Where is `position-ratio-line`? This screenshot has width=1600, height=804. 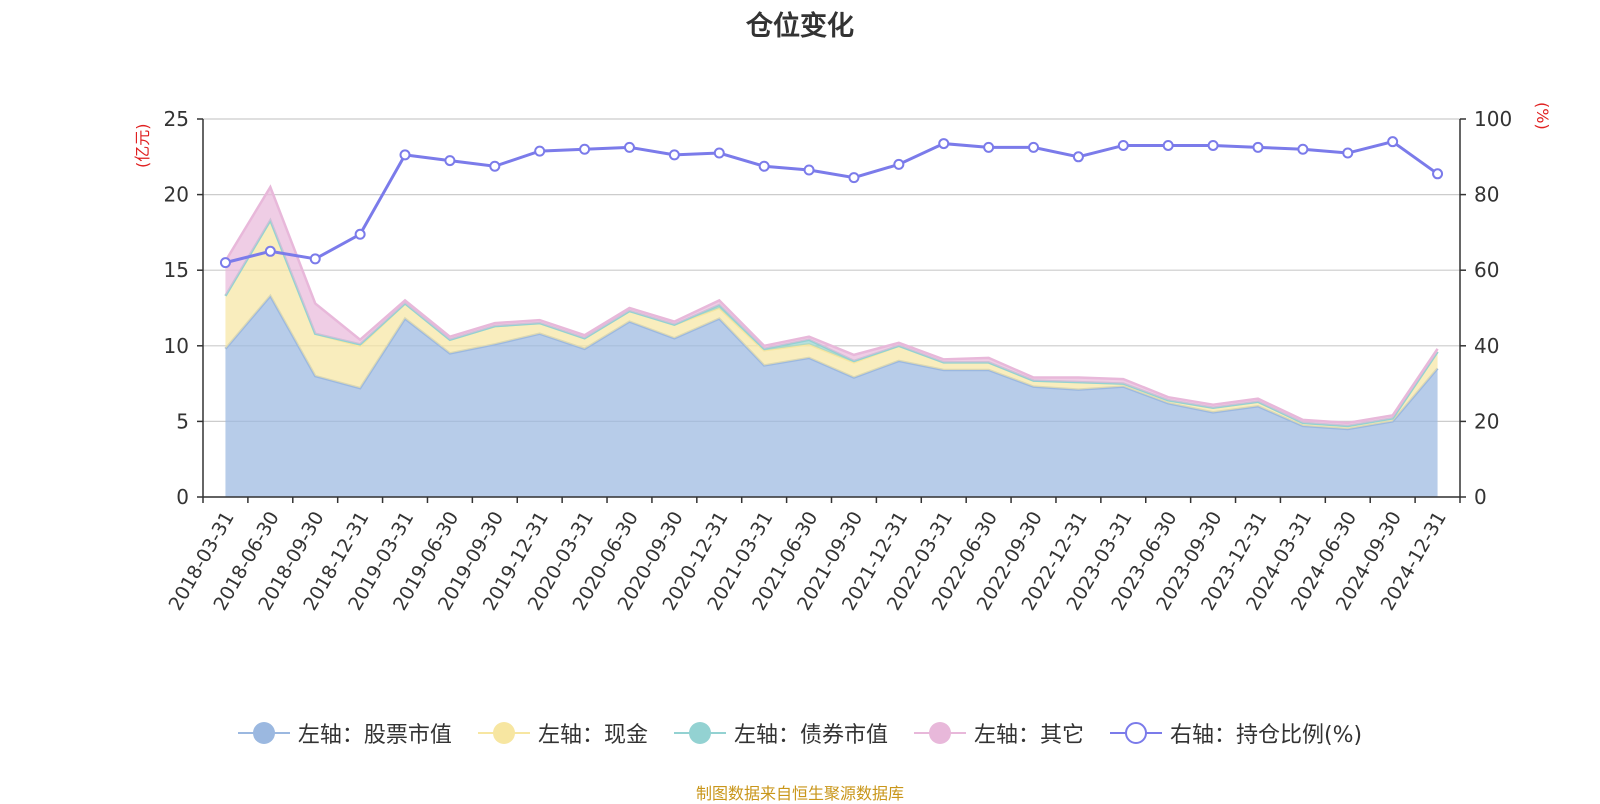 position-ratio-line is located at coordinates (832, 202).